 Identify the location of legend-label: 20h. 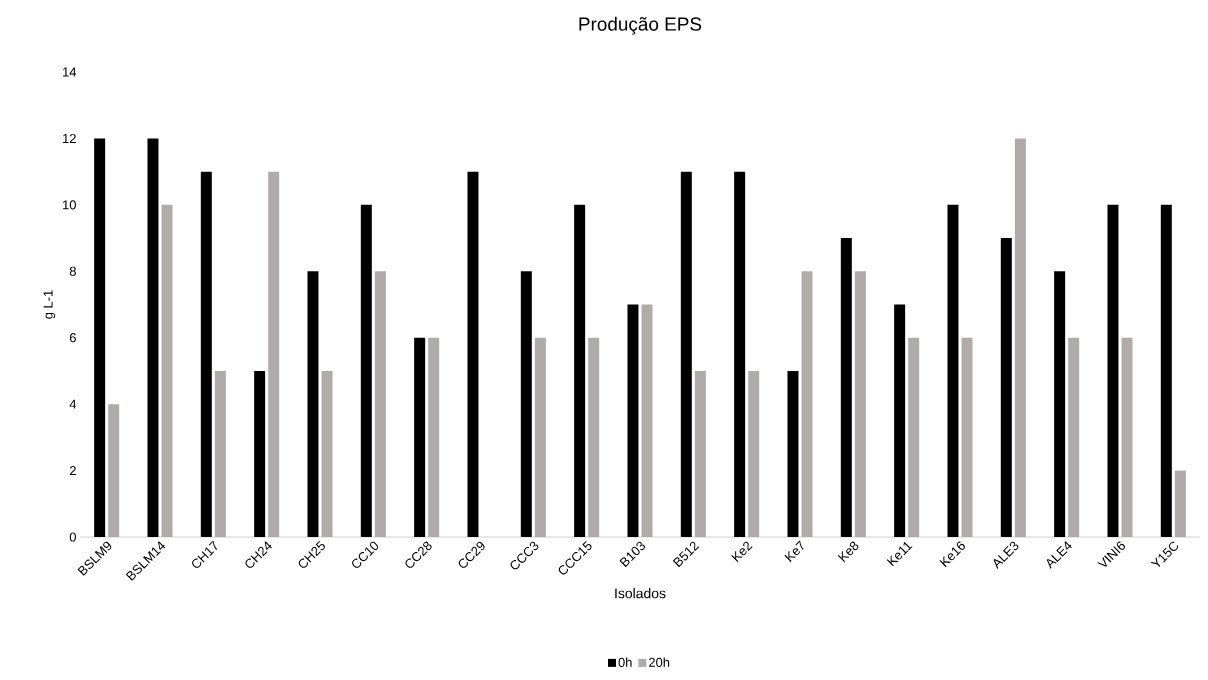
(659, 662).